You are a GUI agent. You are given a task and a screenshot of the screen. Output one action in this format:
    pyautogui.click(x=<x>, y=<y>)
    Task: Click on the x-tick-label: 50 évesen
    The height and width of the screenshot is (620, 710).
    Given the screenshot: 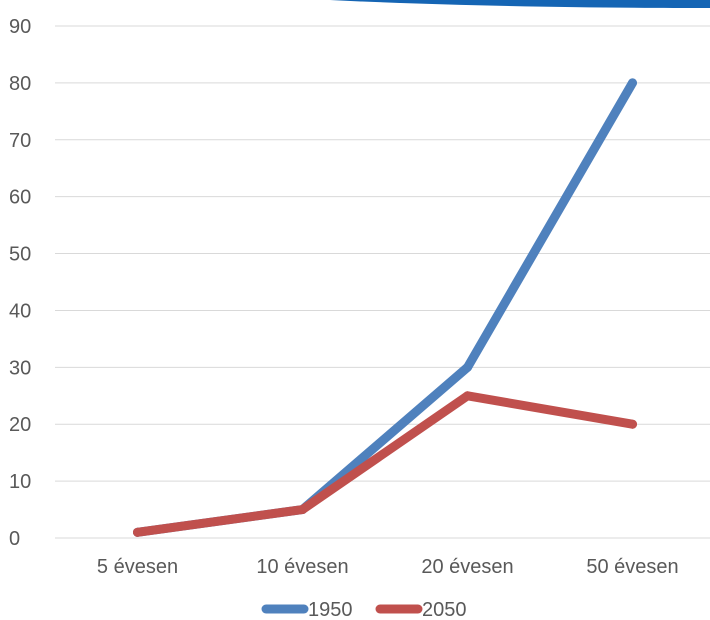 What is the action you would take?
    pyautogui.click(x=632, y=567)
    